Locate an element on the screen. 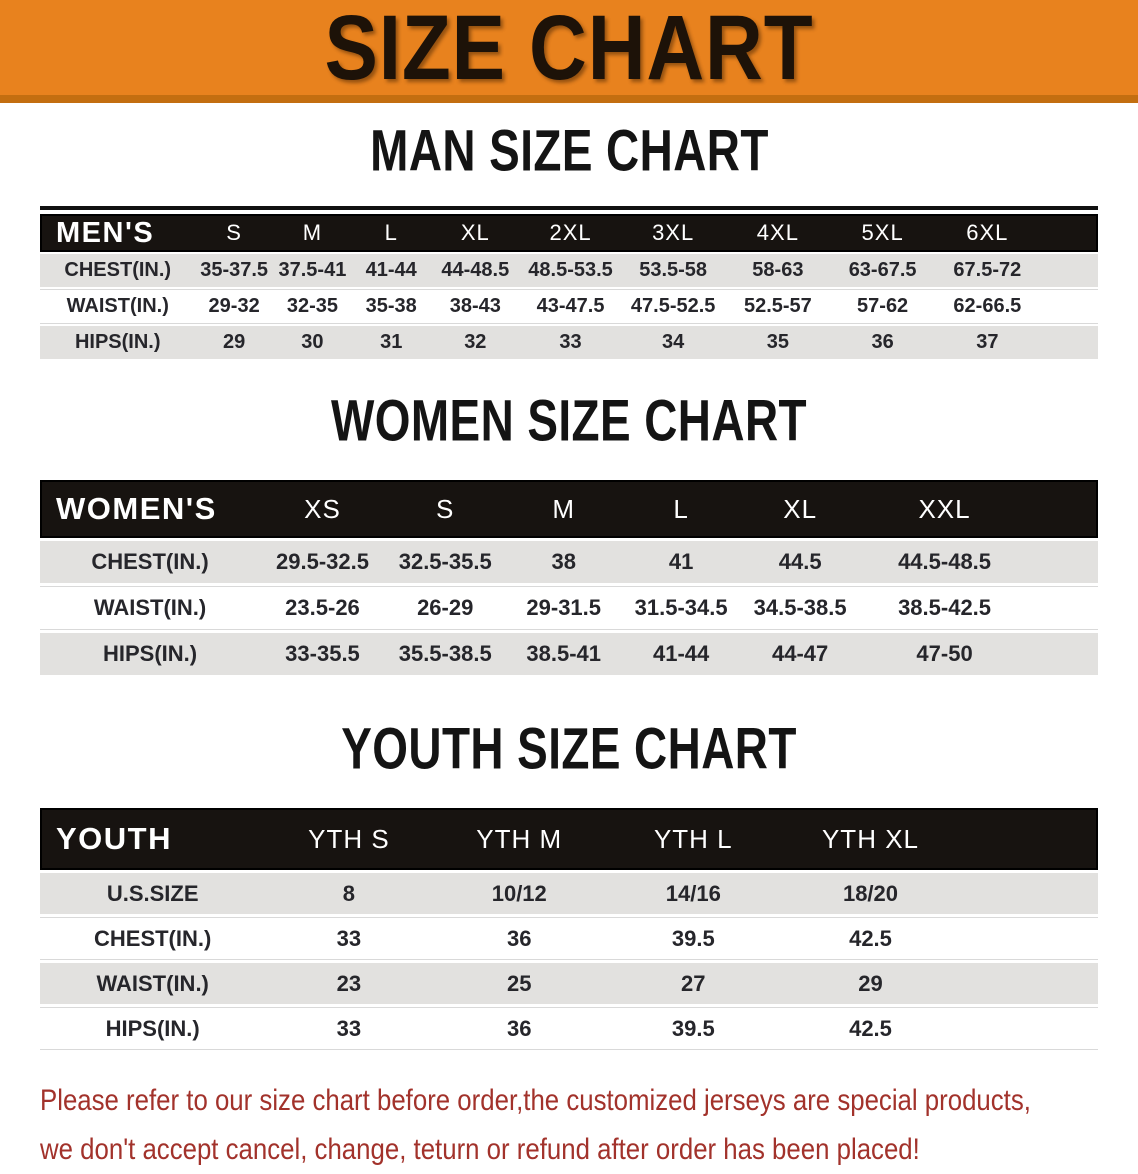 The image size is (1138, 1174). col-header: YTH L is located at coordinates (693, 838).